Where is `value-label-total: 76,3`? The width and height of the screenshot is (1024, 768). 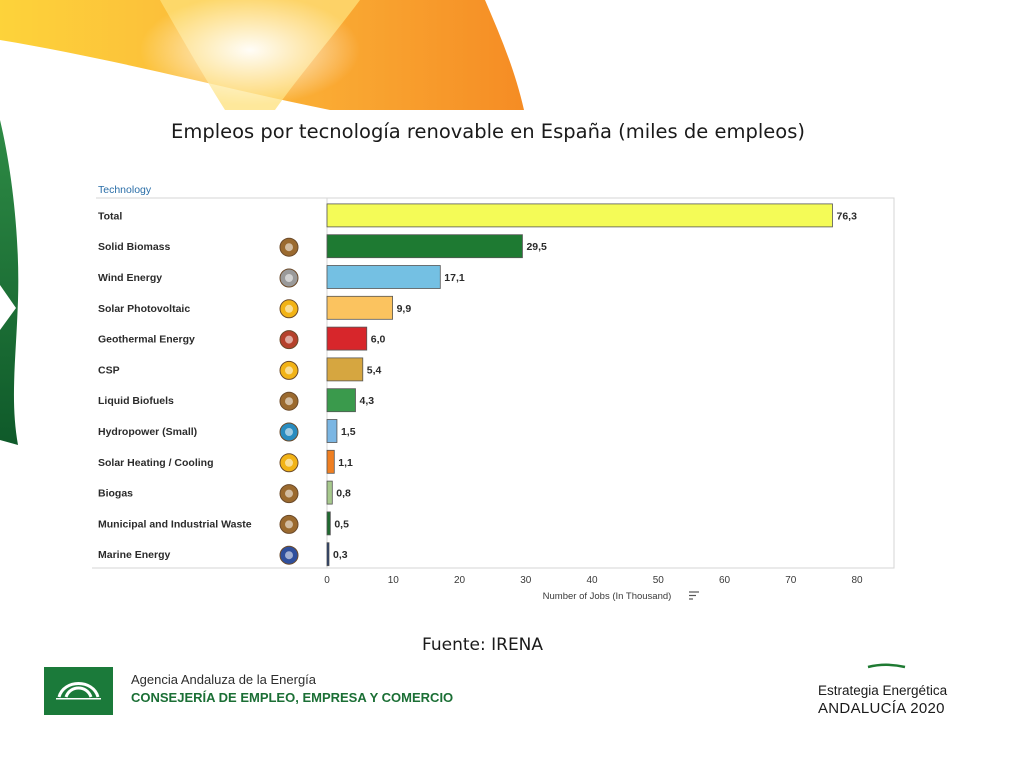
value-label-total: 76,3 is located at coordinates (846, 216).